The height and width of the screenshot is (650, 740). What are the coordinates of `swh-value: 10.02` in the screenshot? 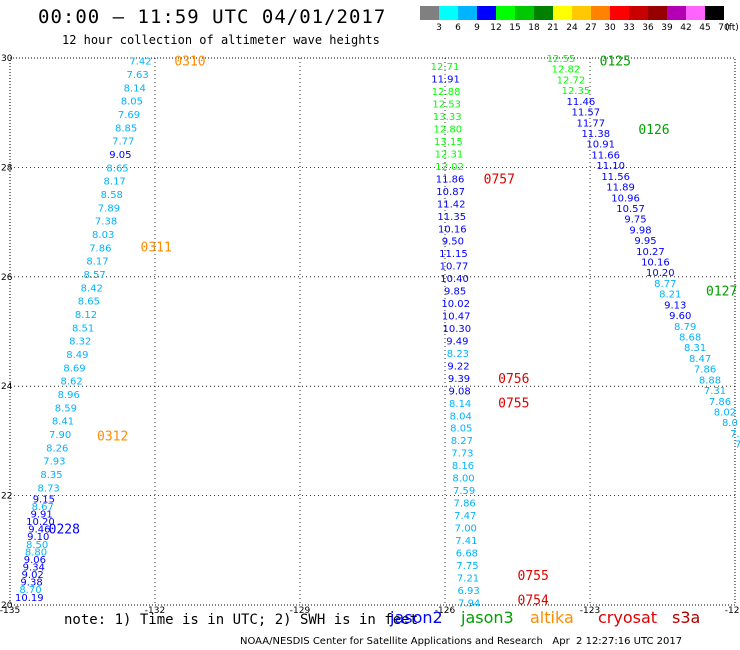 It's located at (455, 304).